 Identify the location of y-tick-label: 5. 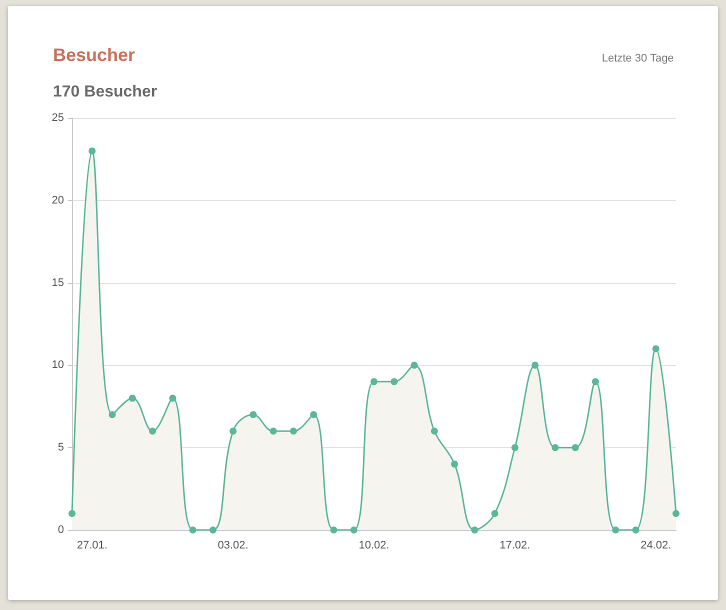
(61, 448).